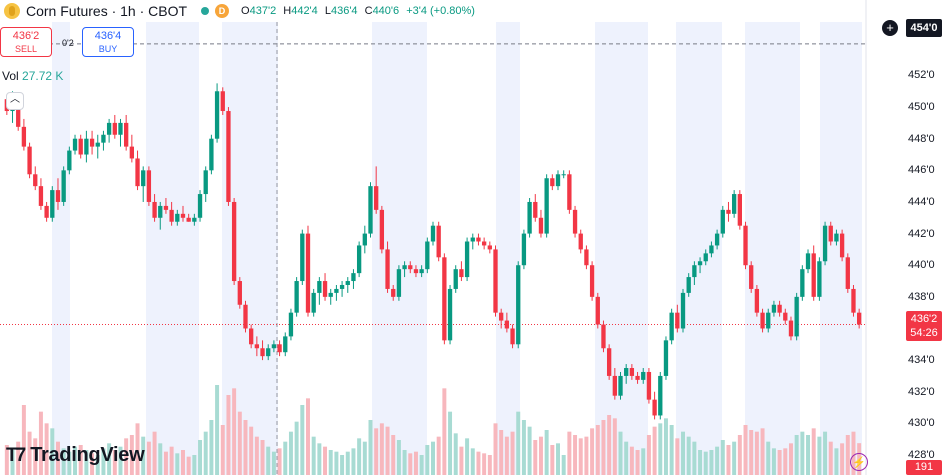 This screenshot has height=475, width=948. I want to click on tradingview-logo: T7 TradingView, so click(75, 455).